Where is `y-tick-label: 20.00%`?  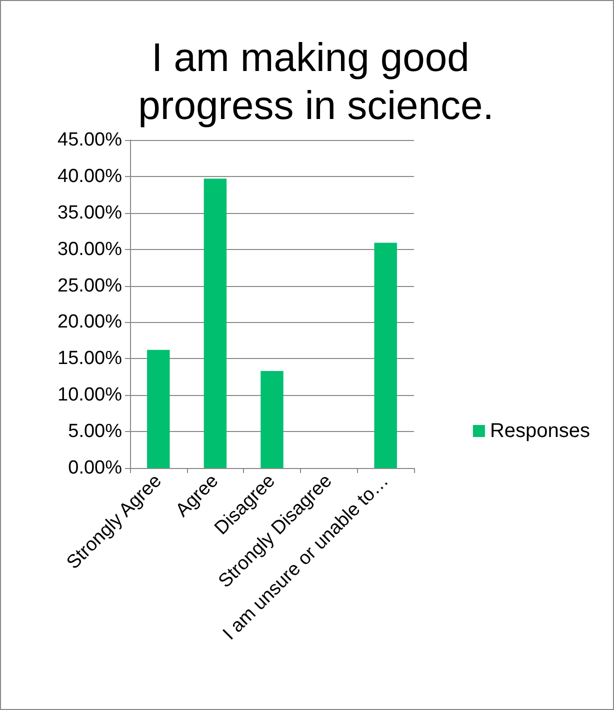
y-tick-label: 20.00% is located at coordinates (90, 322).